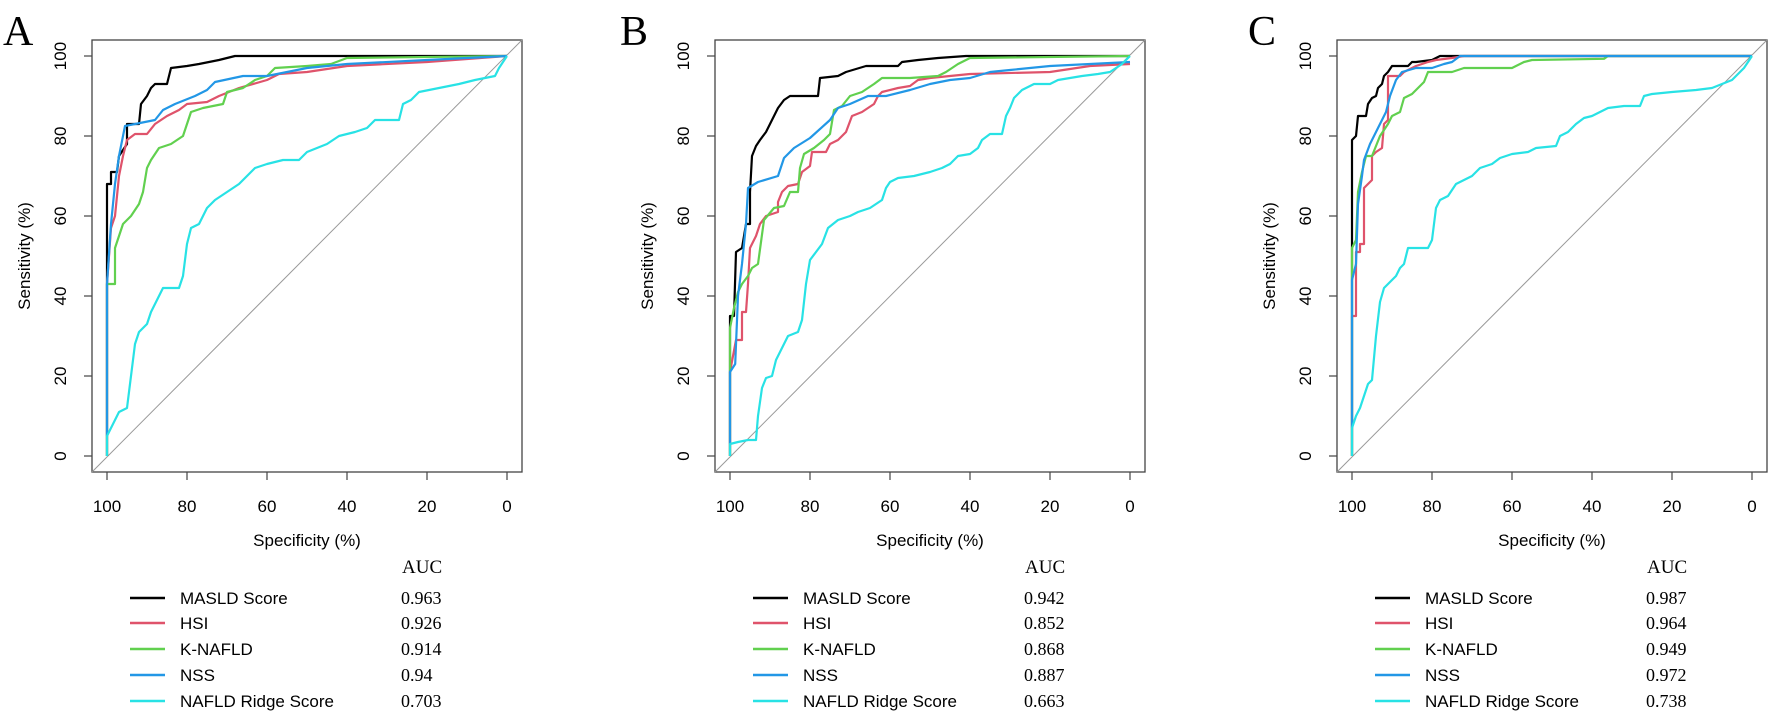  What do you see at coordinates (1044, 649) in the screenshot?
I see `legend-auc-value: 0.868` at bounding box center [1044, 649].